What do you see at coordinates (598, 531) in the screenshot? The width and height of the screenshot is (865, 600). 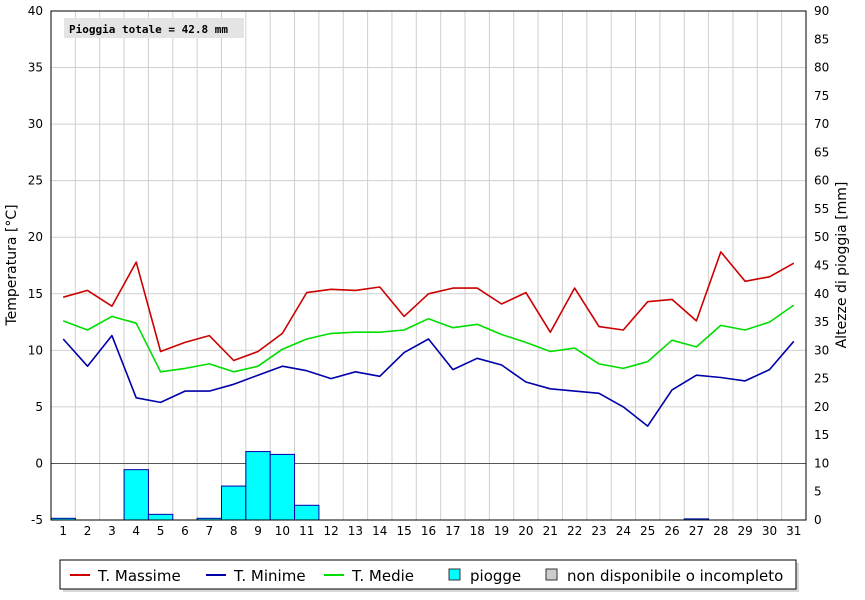 I see `x-tick-label: 23` at bounding box center [598, 531].